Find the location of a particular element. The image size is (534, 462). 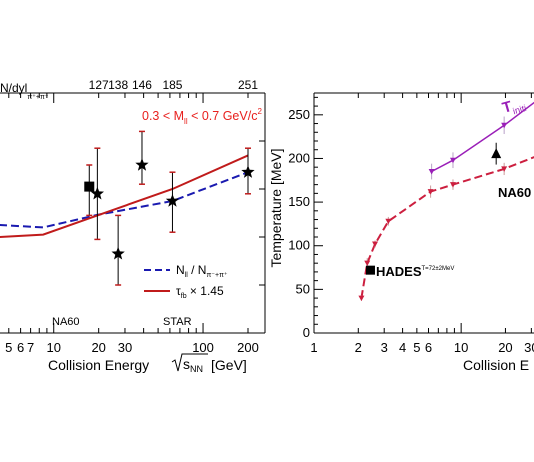

right-x-axis-title: Collision E is located at coordinates (496, 365).